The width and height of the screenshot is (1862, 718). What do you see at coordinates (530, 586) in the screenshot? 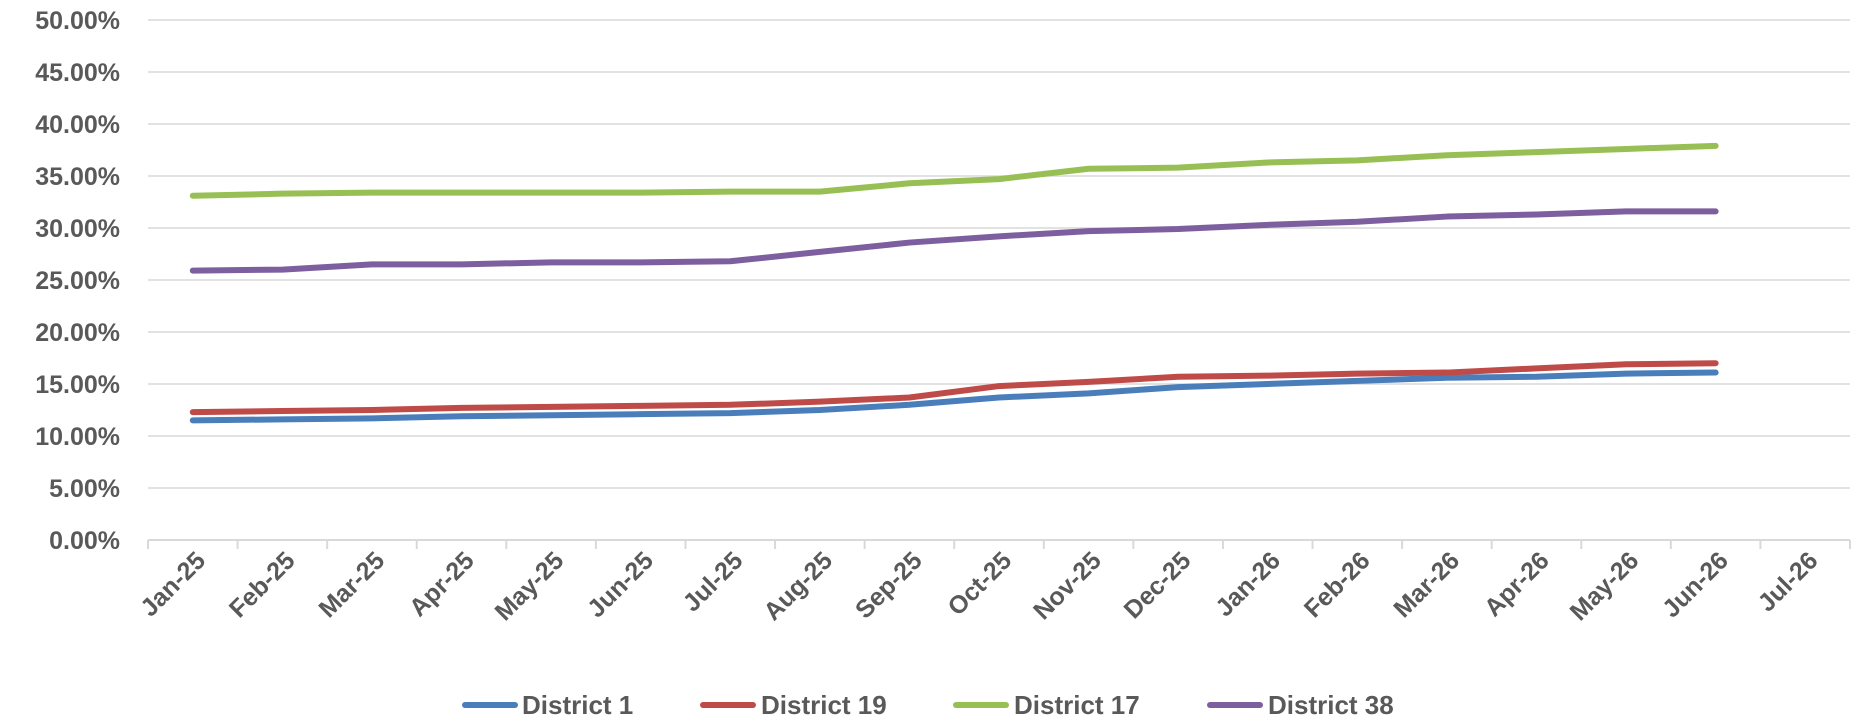
I see `x-tick-label: May-25` at bounding box center [530, 586].